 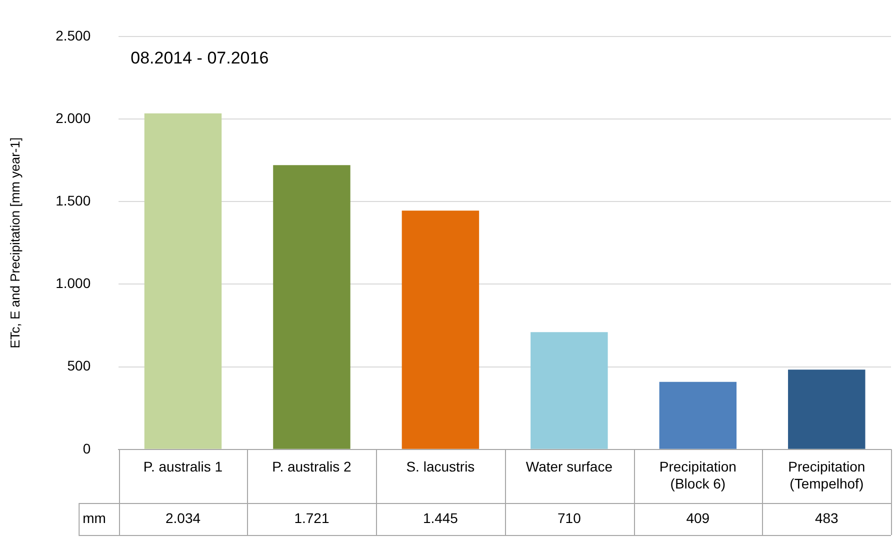 What do you see at coordinates (698, 518) in the screenshot?
I see `data-label: 409` at bounding box center [698, 518].